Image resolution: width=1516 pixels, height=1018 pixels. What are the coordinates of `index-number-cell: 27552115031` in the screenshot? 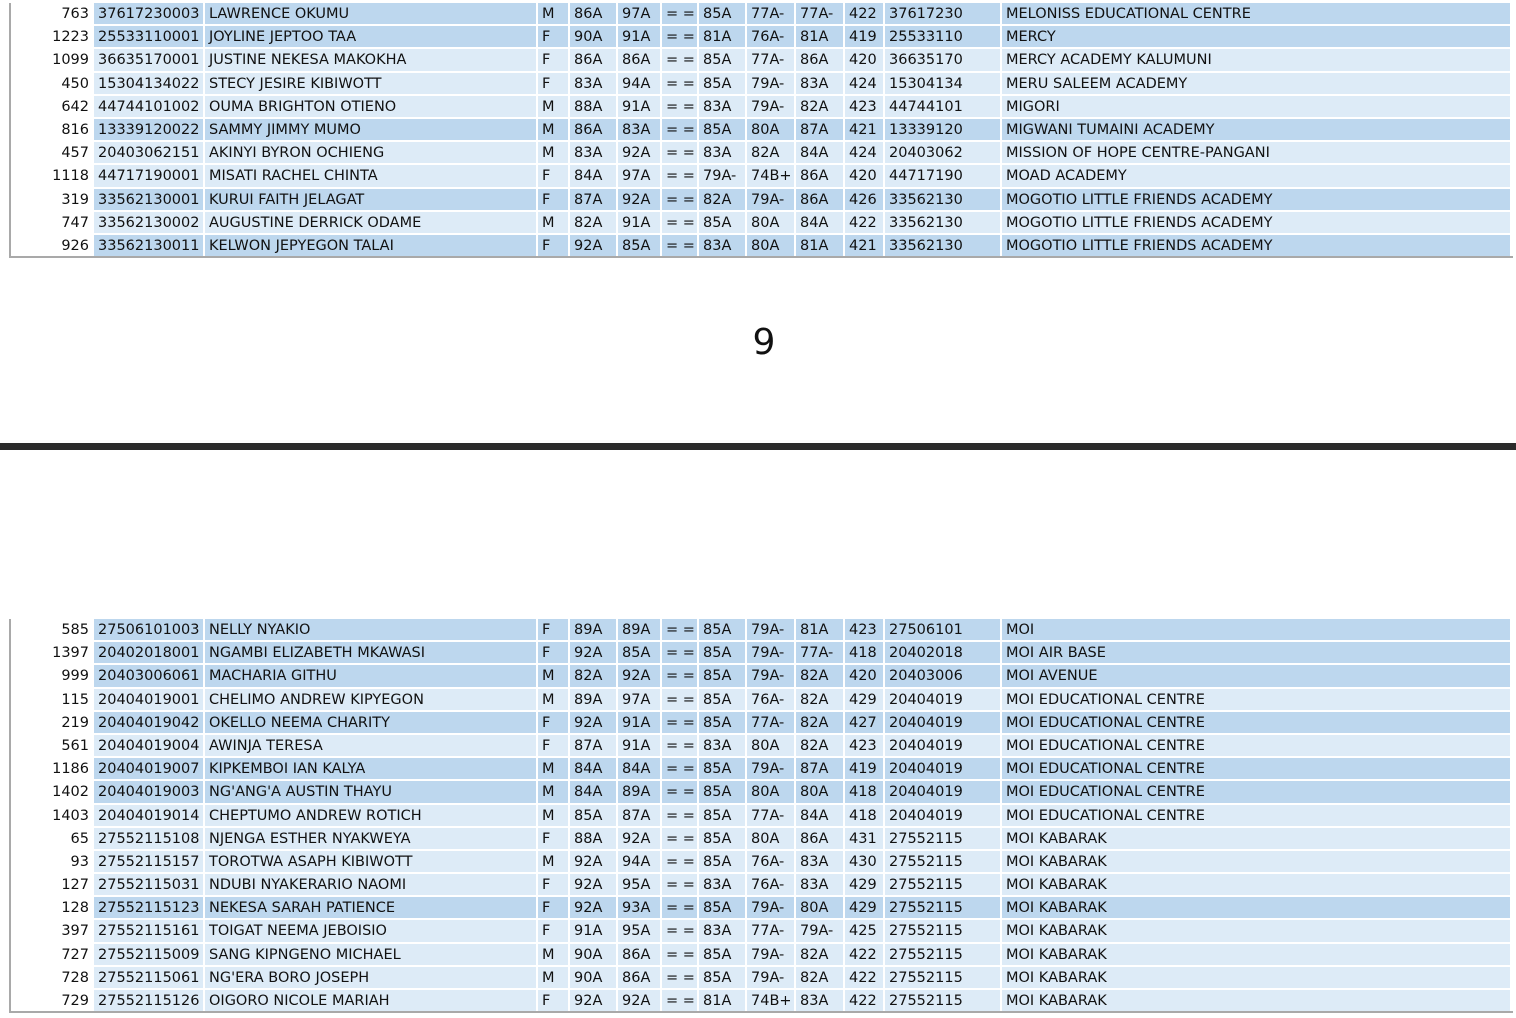 It's located at (149, 885).